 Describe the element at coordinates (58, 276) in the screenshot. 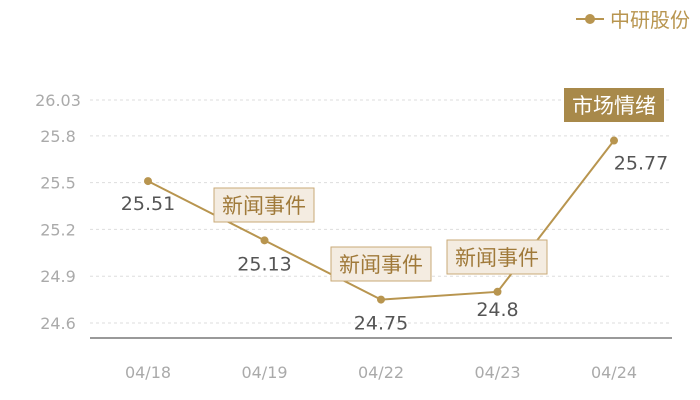

I see `y-tick-label: 24.9` at that location.